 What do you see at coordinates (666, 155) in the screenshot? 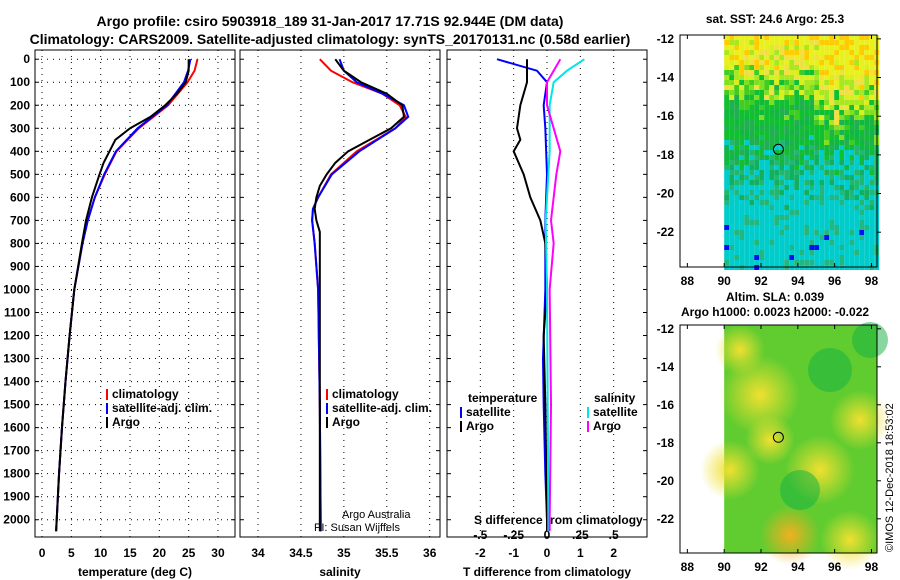
I see `lat-tick-label: -18` at bounding box center [666, 155].